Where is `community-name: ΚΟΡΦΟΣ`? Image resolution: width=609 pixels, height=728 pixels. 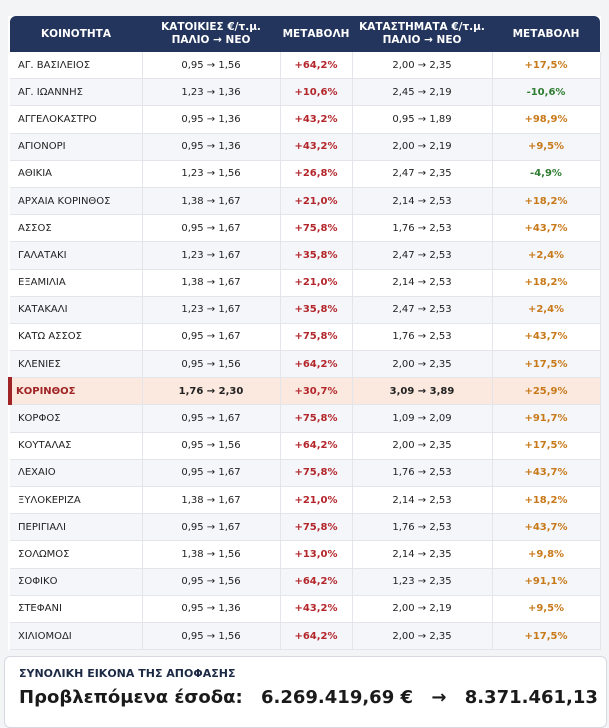
community-name: ΚΟΡΦΟΣ is located at coordinates (76, 418).